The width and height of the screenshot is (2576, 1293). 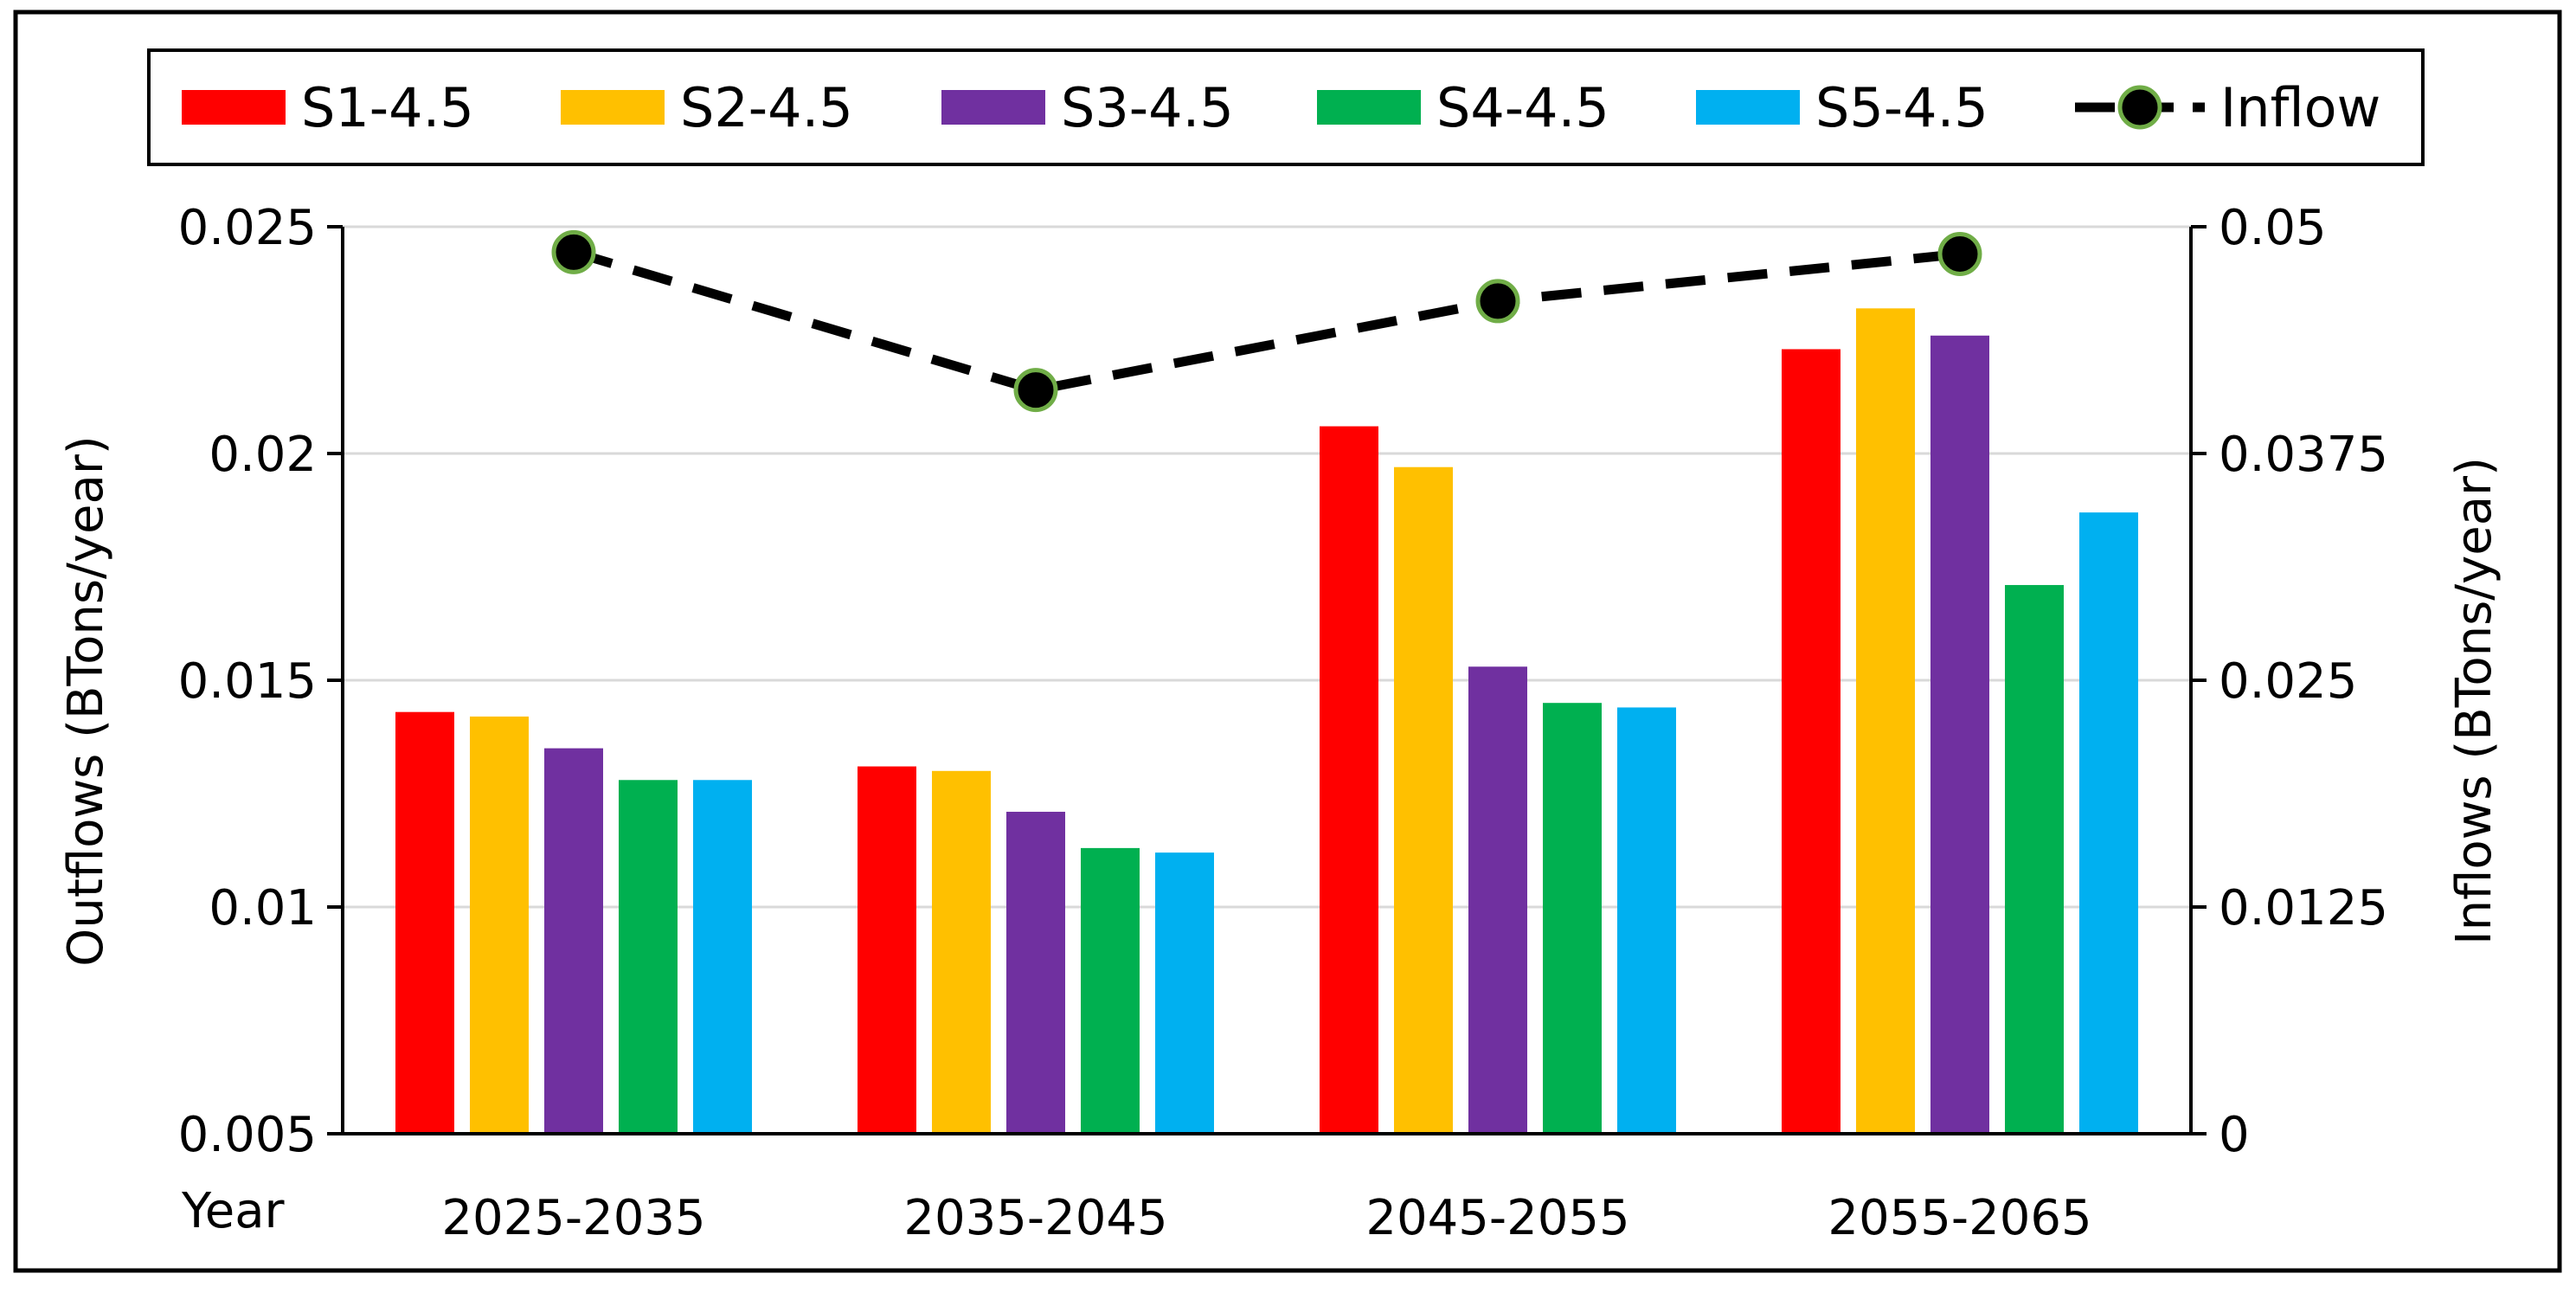 What do you see at coordinates (649, 957) in the screenshot?
I see `bar-s4-4-5-2025-2035` at bounding box center [649, 957].